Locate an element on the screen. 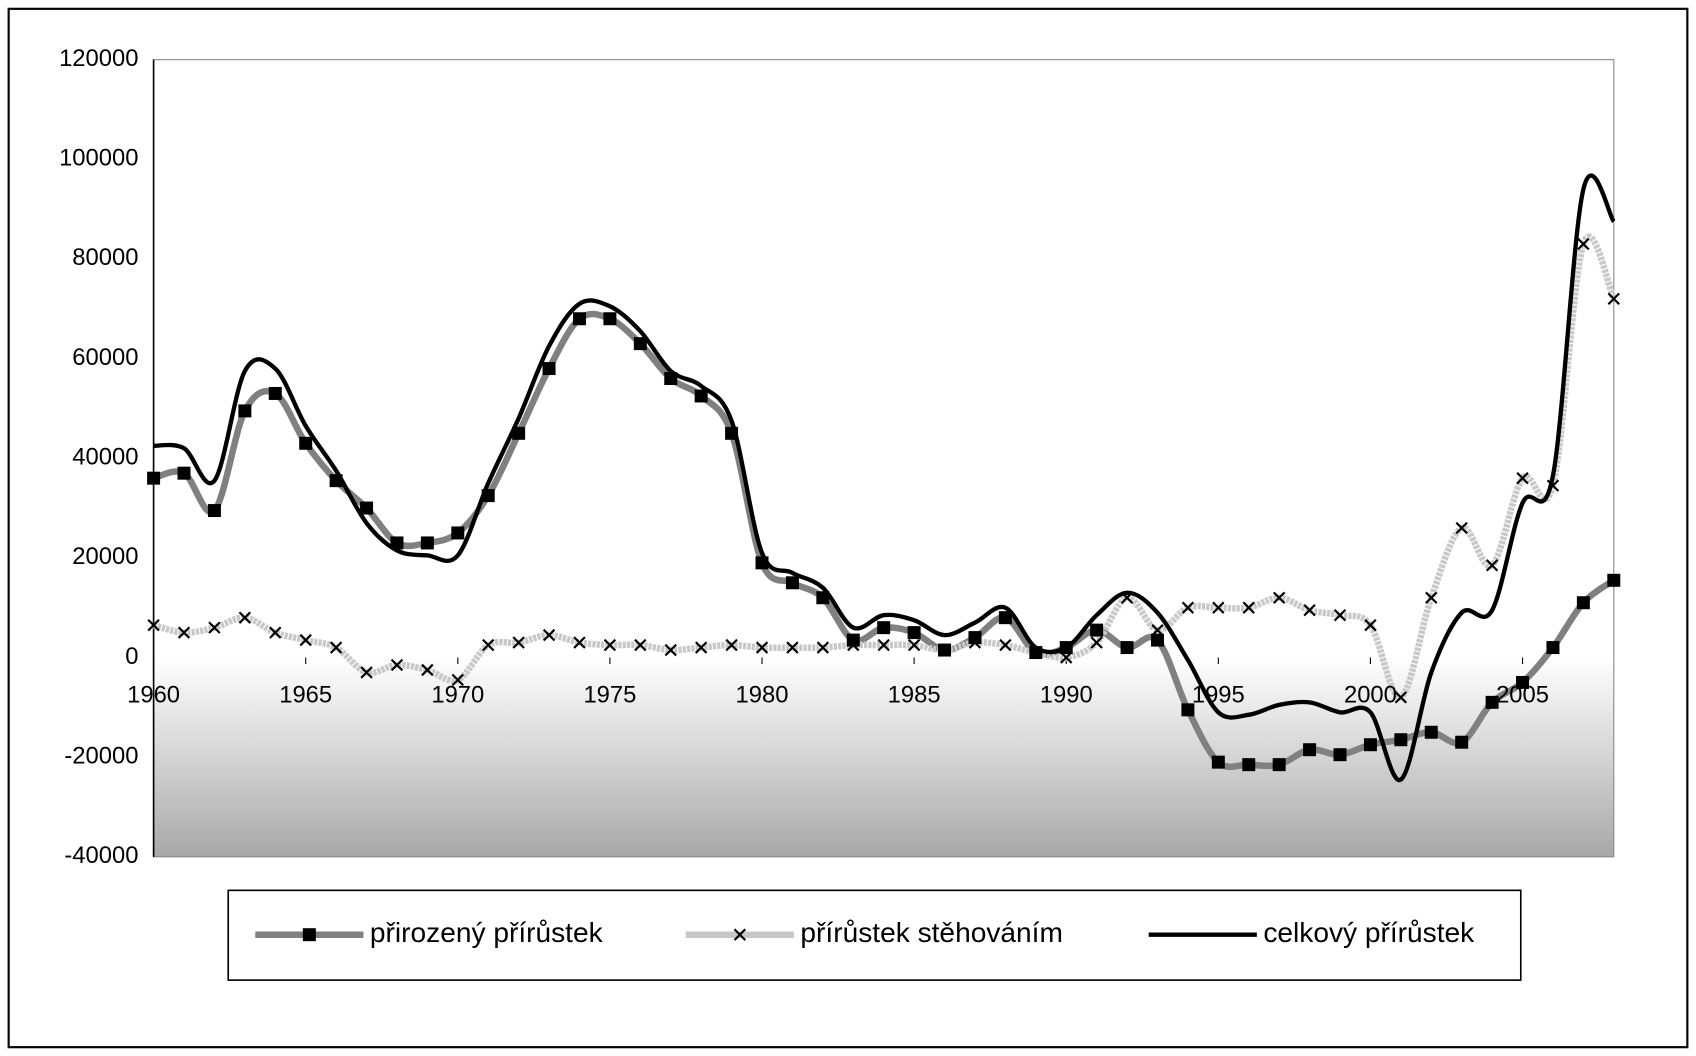 The width and height of the screenshot is (1696, 1056). y-tick-label: 120000 is located at coordinates (98, 58).